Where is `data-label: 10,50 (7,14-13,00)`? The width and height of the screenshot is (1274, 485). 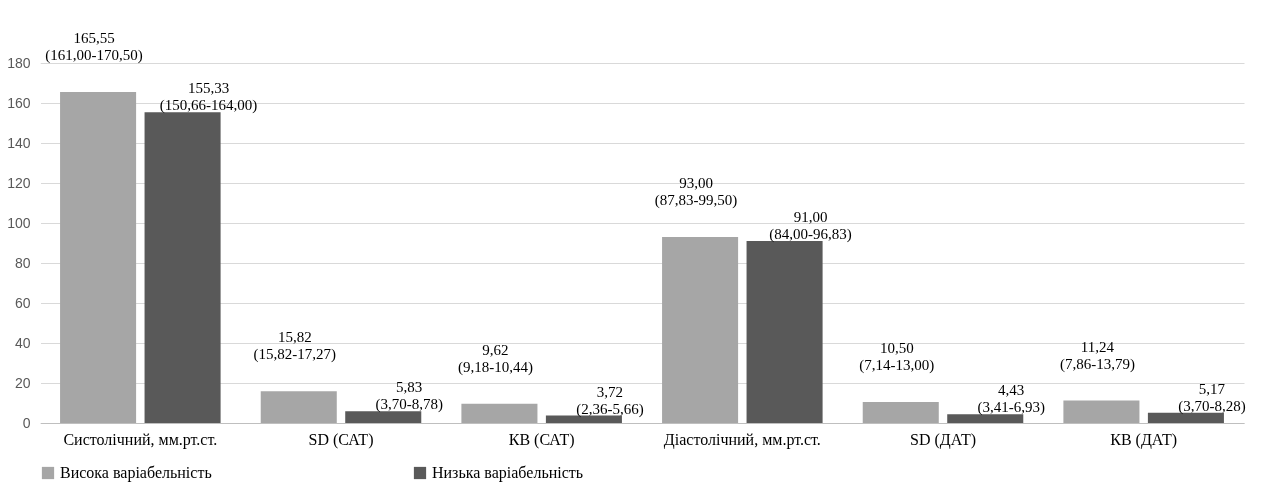 data-label: 10,50 (7,14-13,00) is located at coordinates (897, 357).